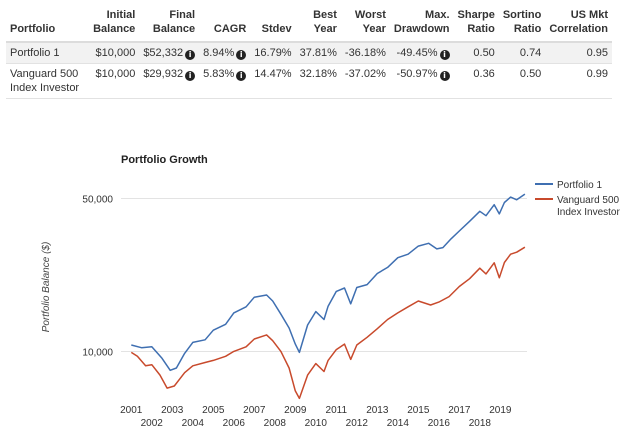  What do you see at coordinates (169, 53) in the screenshot?
I see `cell-final-balance: $52,332 i` at bounding box center [169, 53].